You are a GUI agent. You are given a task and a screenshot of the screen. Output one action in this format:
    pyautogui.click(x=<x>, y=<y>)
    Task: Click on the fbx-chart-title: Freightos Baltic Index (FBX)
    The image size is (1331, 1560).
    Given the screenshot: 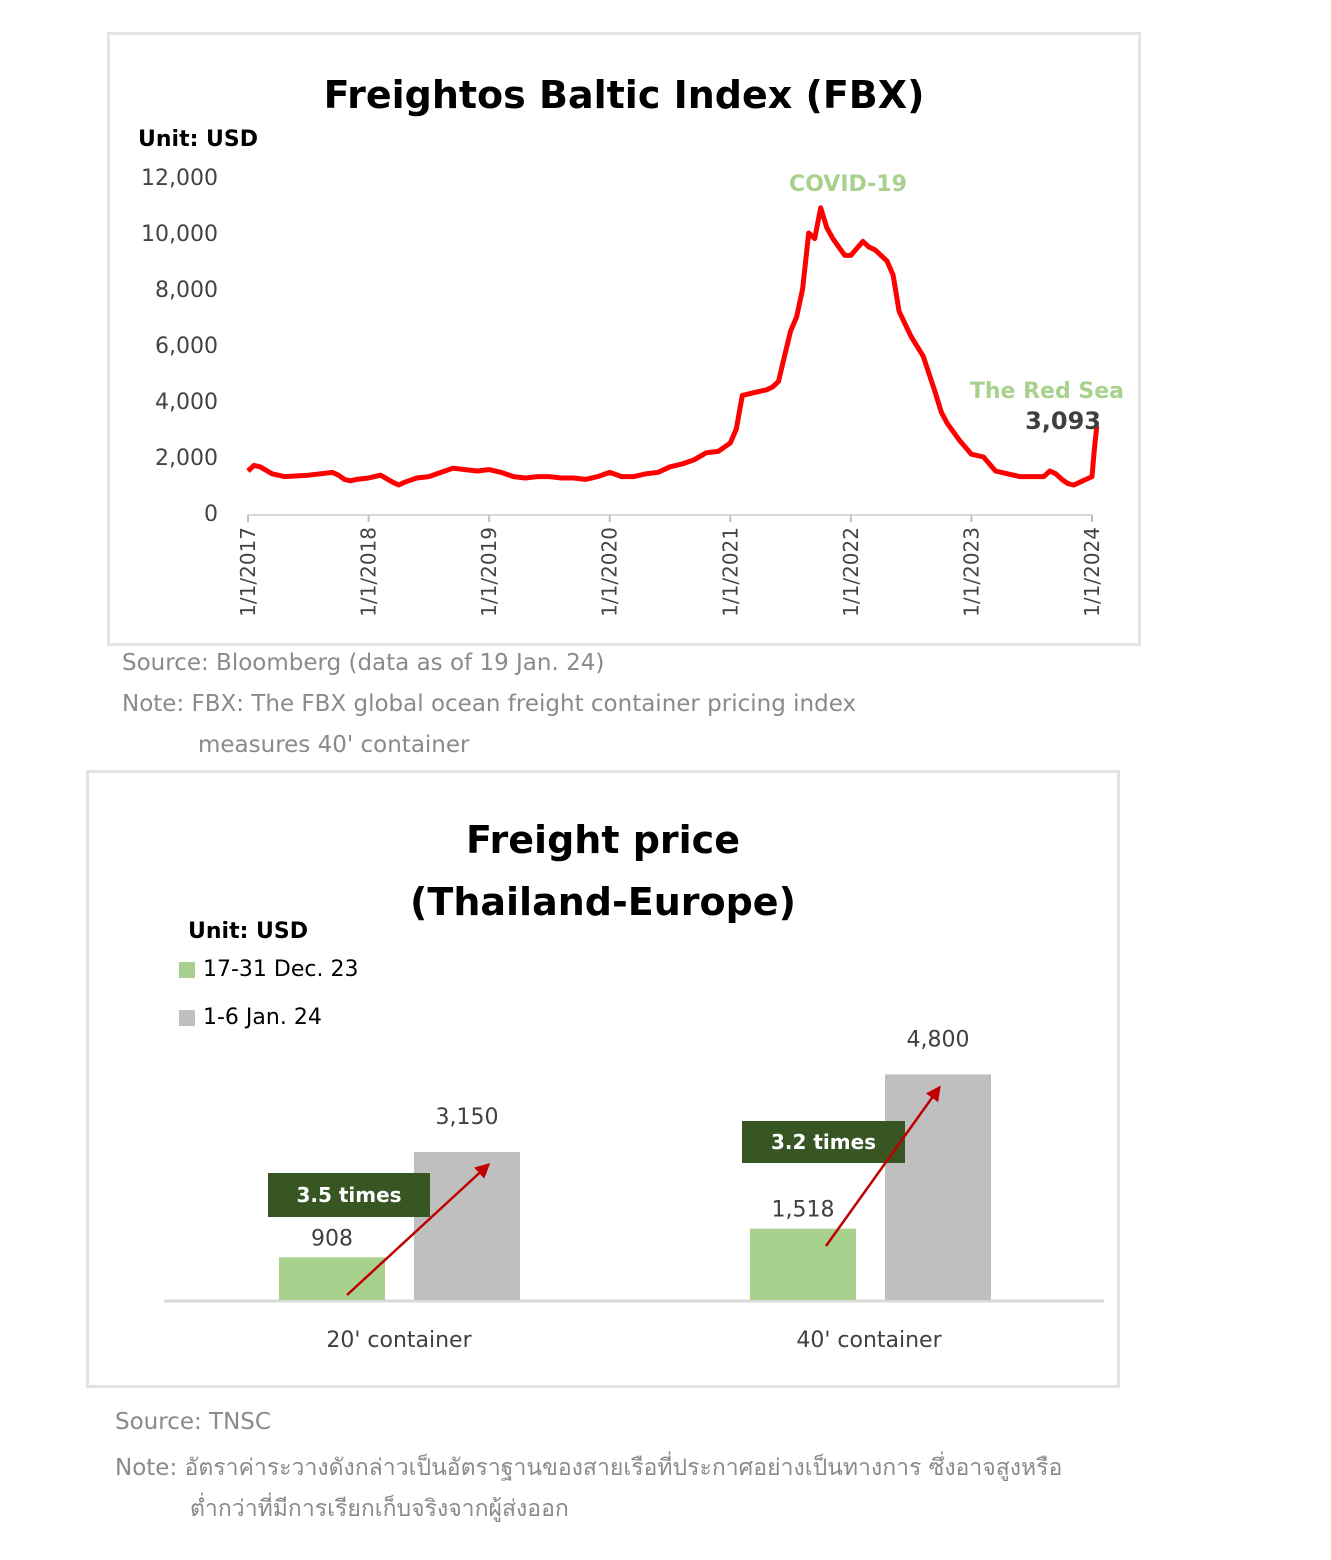 What is the action you would take?
    pyautogui.click(x=624, y=95)
    